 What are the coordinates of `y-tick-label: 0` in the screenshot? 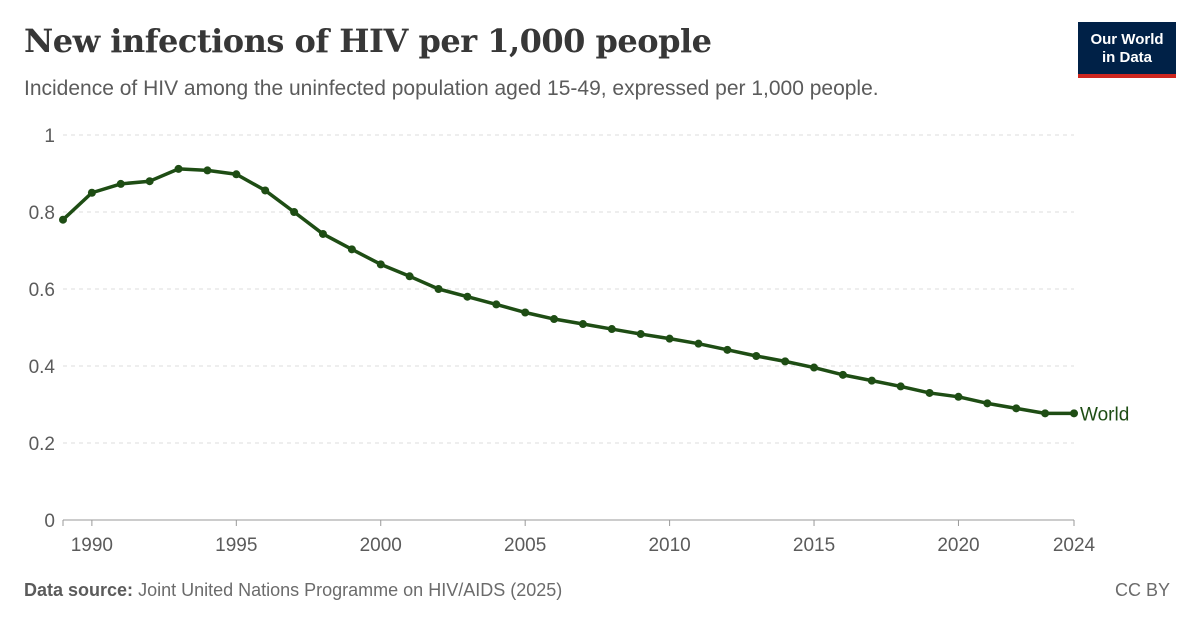 It's located at (49, 521).